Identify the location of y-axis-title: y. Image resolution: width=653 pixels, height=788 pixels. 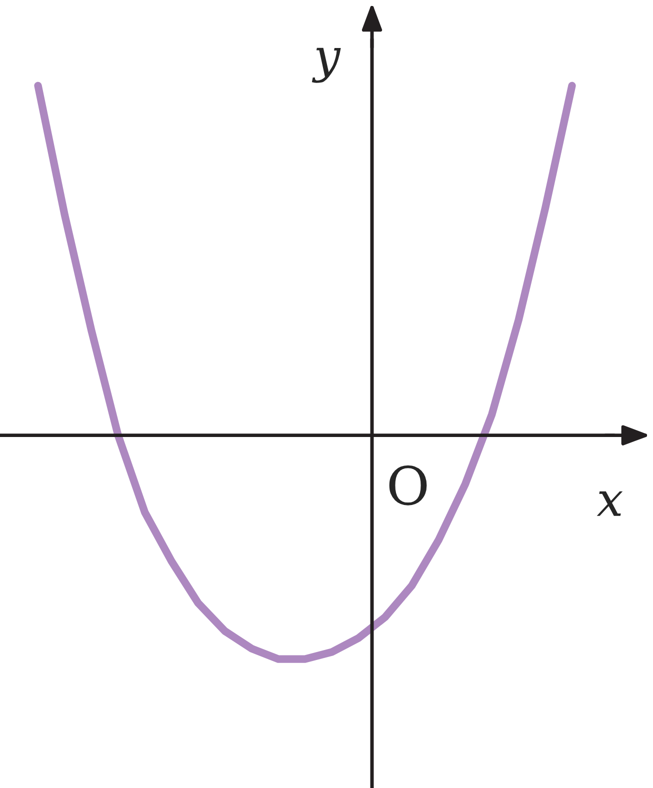
(326, 65).